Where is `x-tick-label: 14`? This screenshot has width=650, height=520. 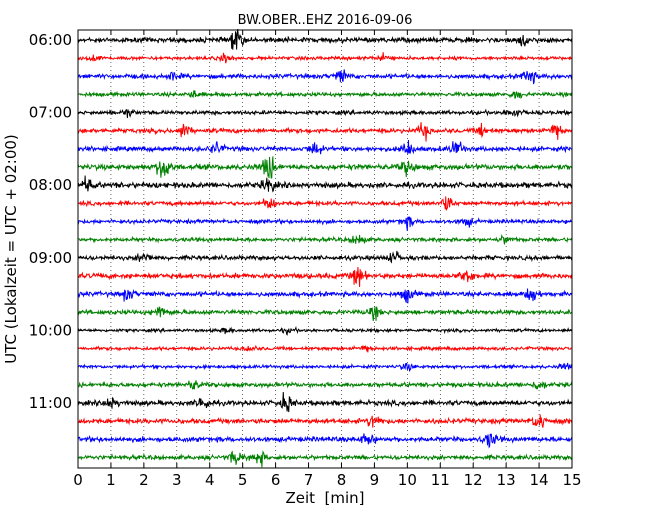 x-tick-label: 14 is located at coordinates (539, 480).